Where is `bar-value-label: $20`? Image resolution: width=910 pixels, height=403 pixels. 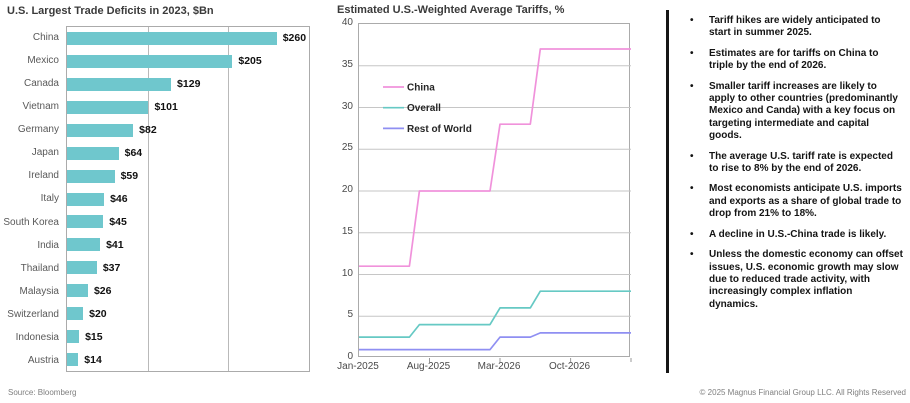
bar-value-label: $20 is located at coordinates (98, 313).